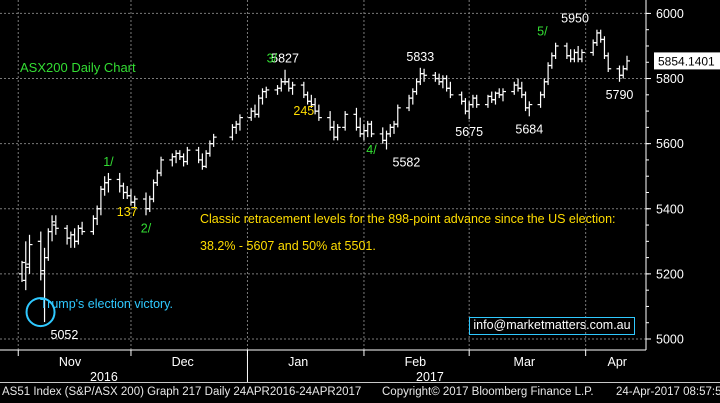 The width and height of the screenshot is (720, 403). Describe the element at coordinates (371, 150) in the screenshot. I see `annotation-label: 4/` at that location.